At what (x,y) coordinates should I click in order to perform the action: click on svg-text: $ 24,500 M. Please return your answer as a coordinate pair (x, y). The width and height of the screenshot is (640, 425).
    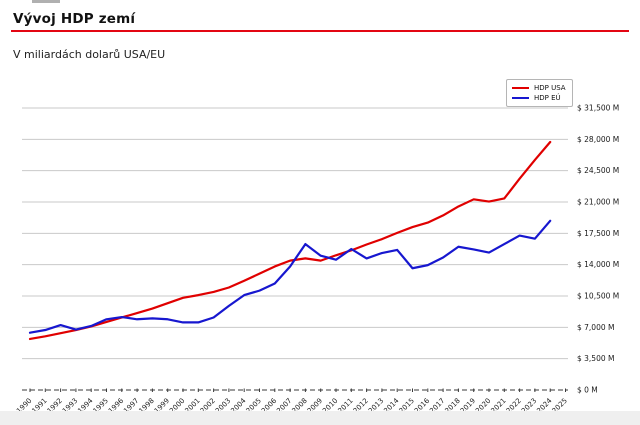
    Looking at the image, I should click on (598, 170).